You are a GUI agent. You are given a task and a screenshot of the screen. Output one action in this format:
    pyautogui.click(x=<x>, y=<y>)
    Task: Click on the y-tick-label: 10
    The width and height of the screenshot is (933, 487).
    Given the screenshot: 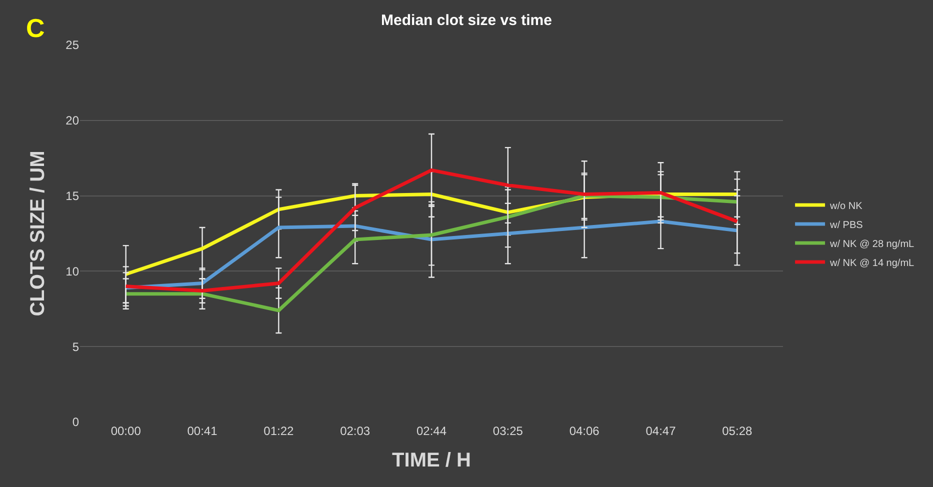 What is the action you would take?
    pyautogui.click(x=73, y=271)
    